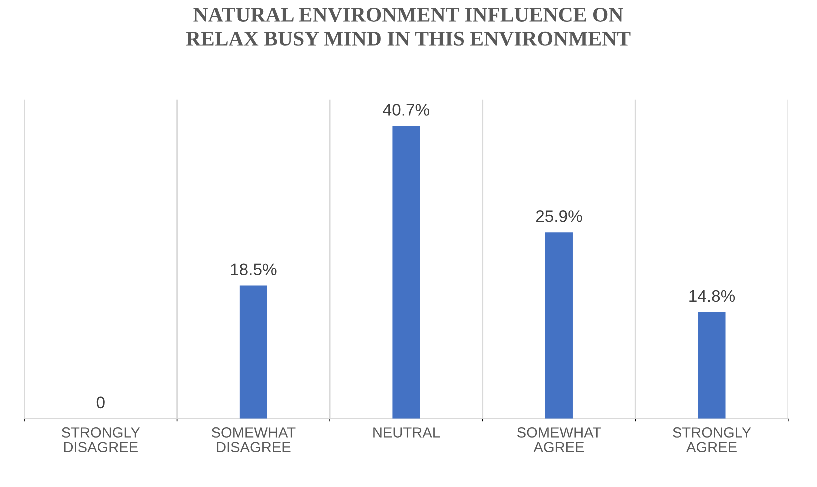 The height and width of the screenshot is (487, 817). What do you see at coordinates (560, 440) in the screenshot?
I see `x-tick-label: SOMEWHAT AGREE` at bounding box center [560, 440].